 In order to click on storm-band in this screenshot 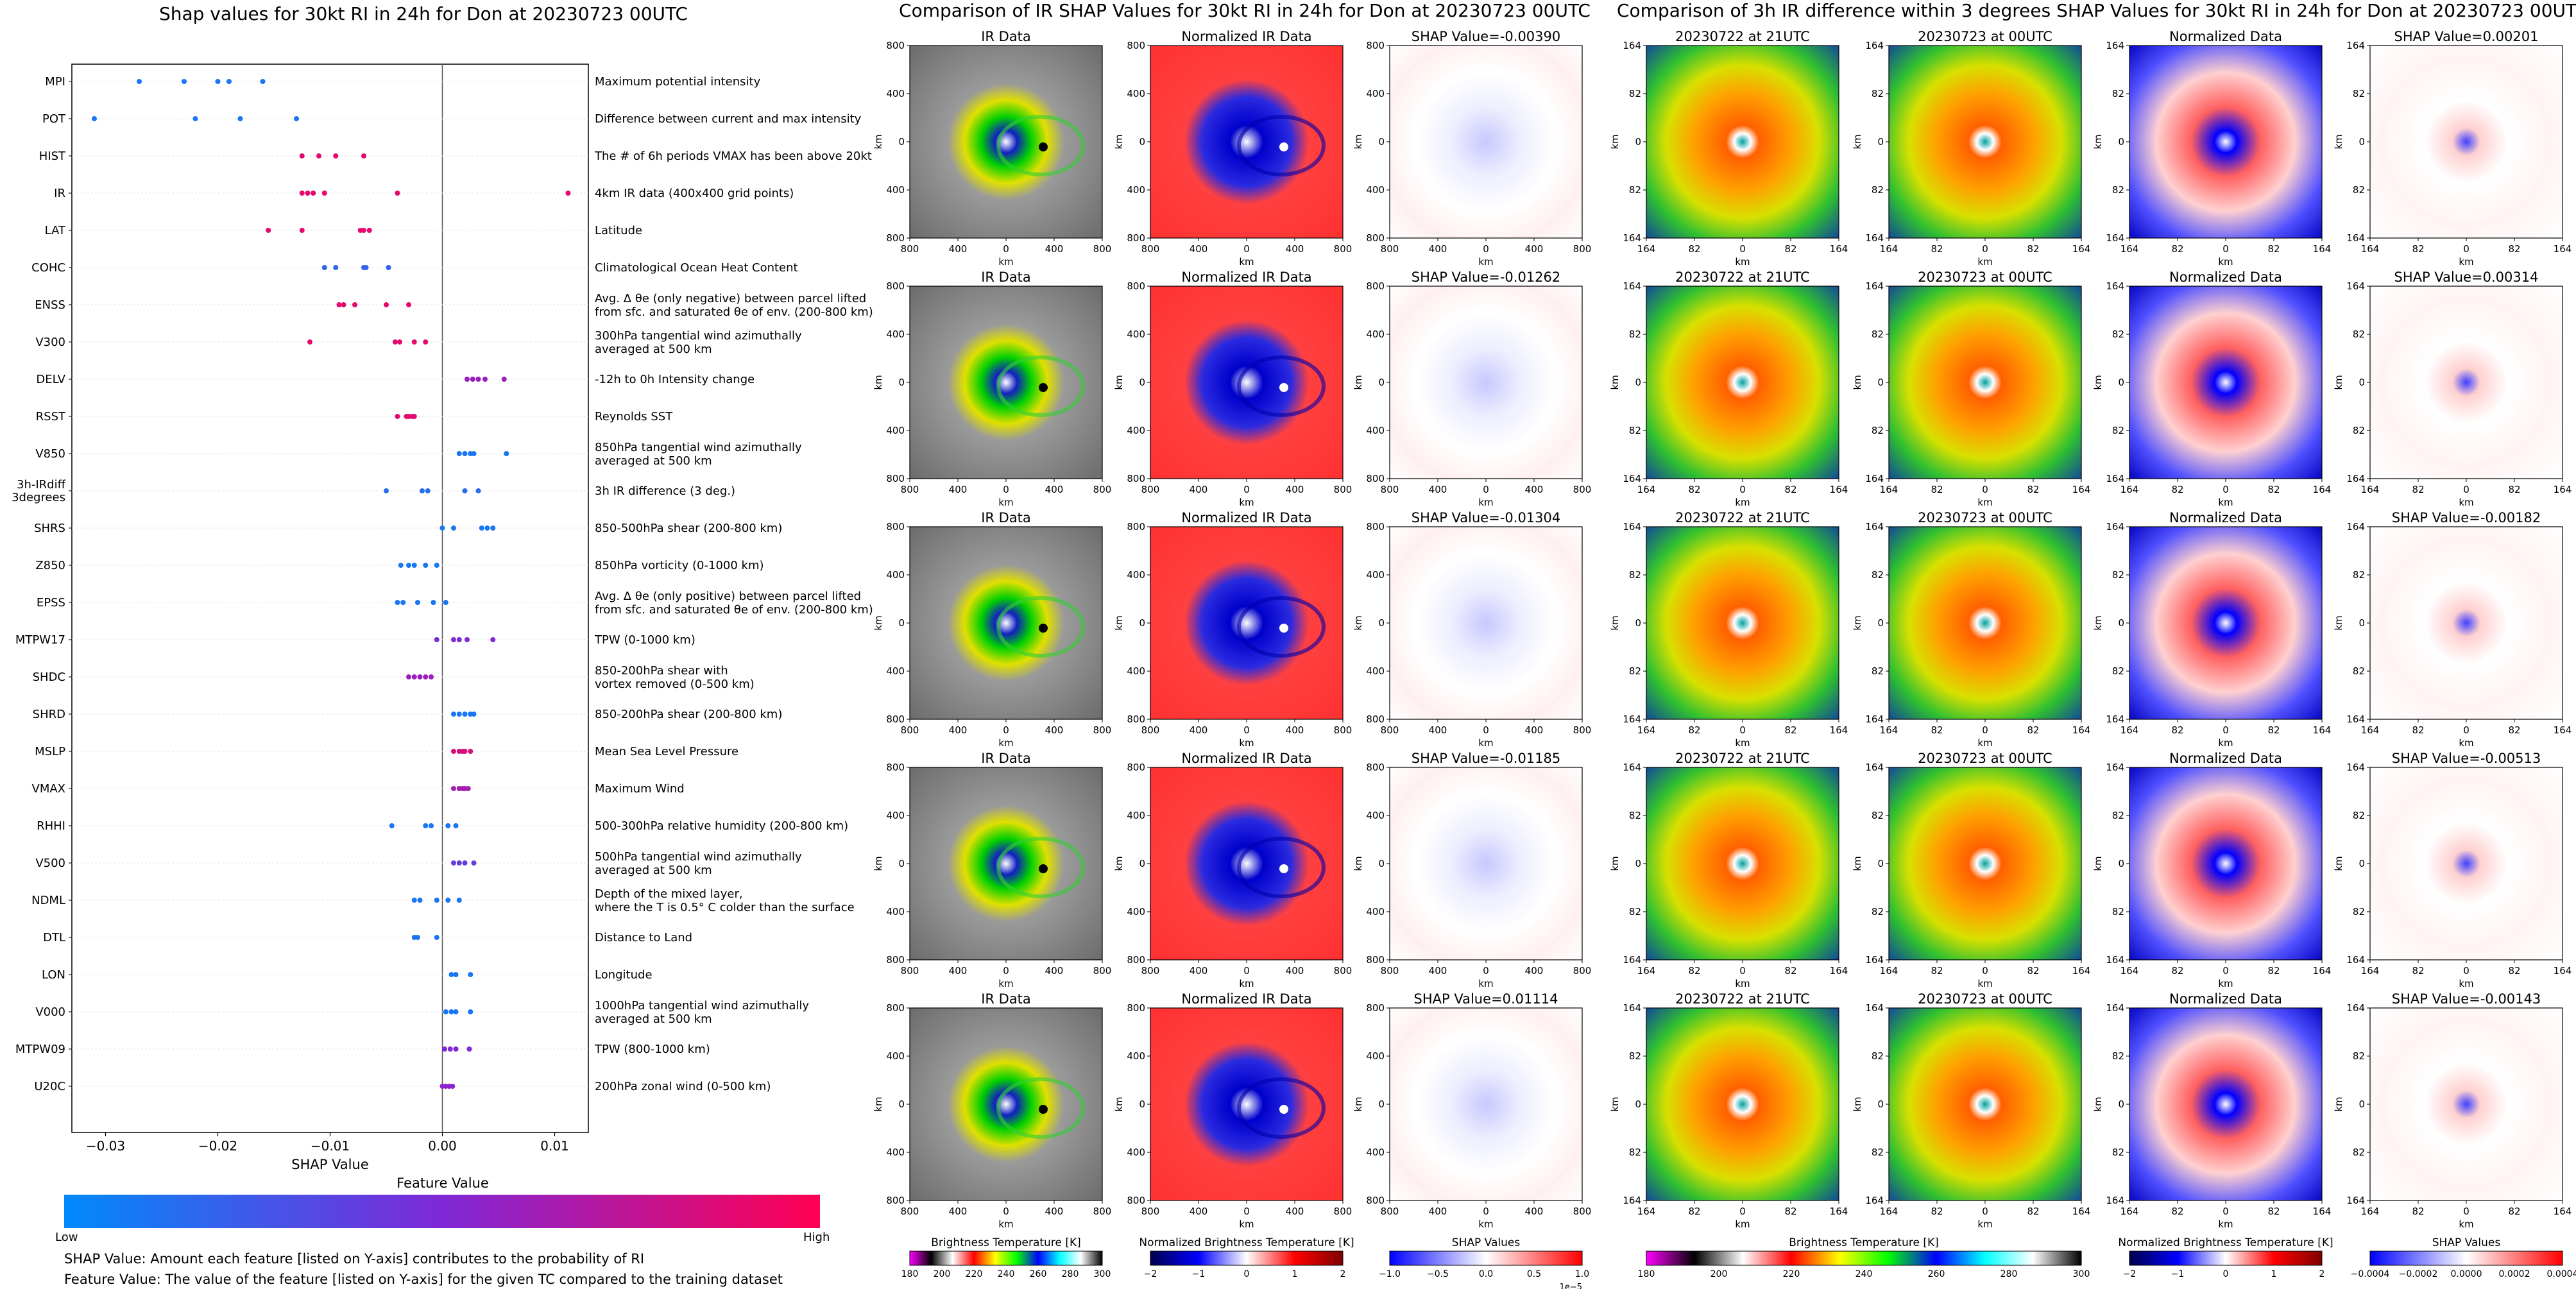, I will do `click(1281, 867)`.